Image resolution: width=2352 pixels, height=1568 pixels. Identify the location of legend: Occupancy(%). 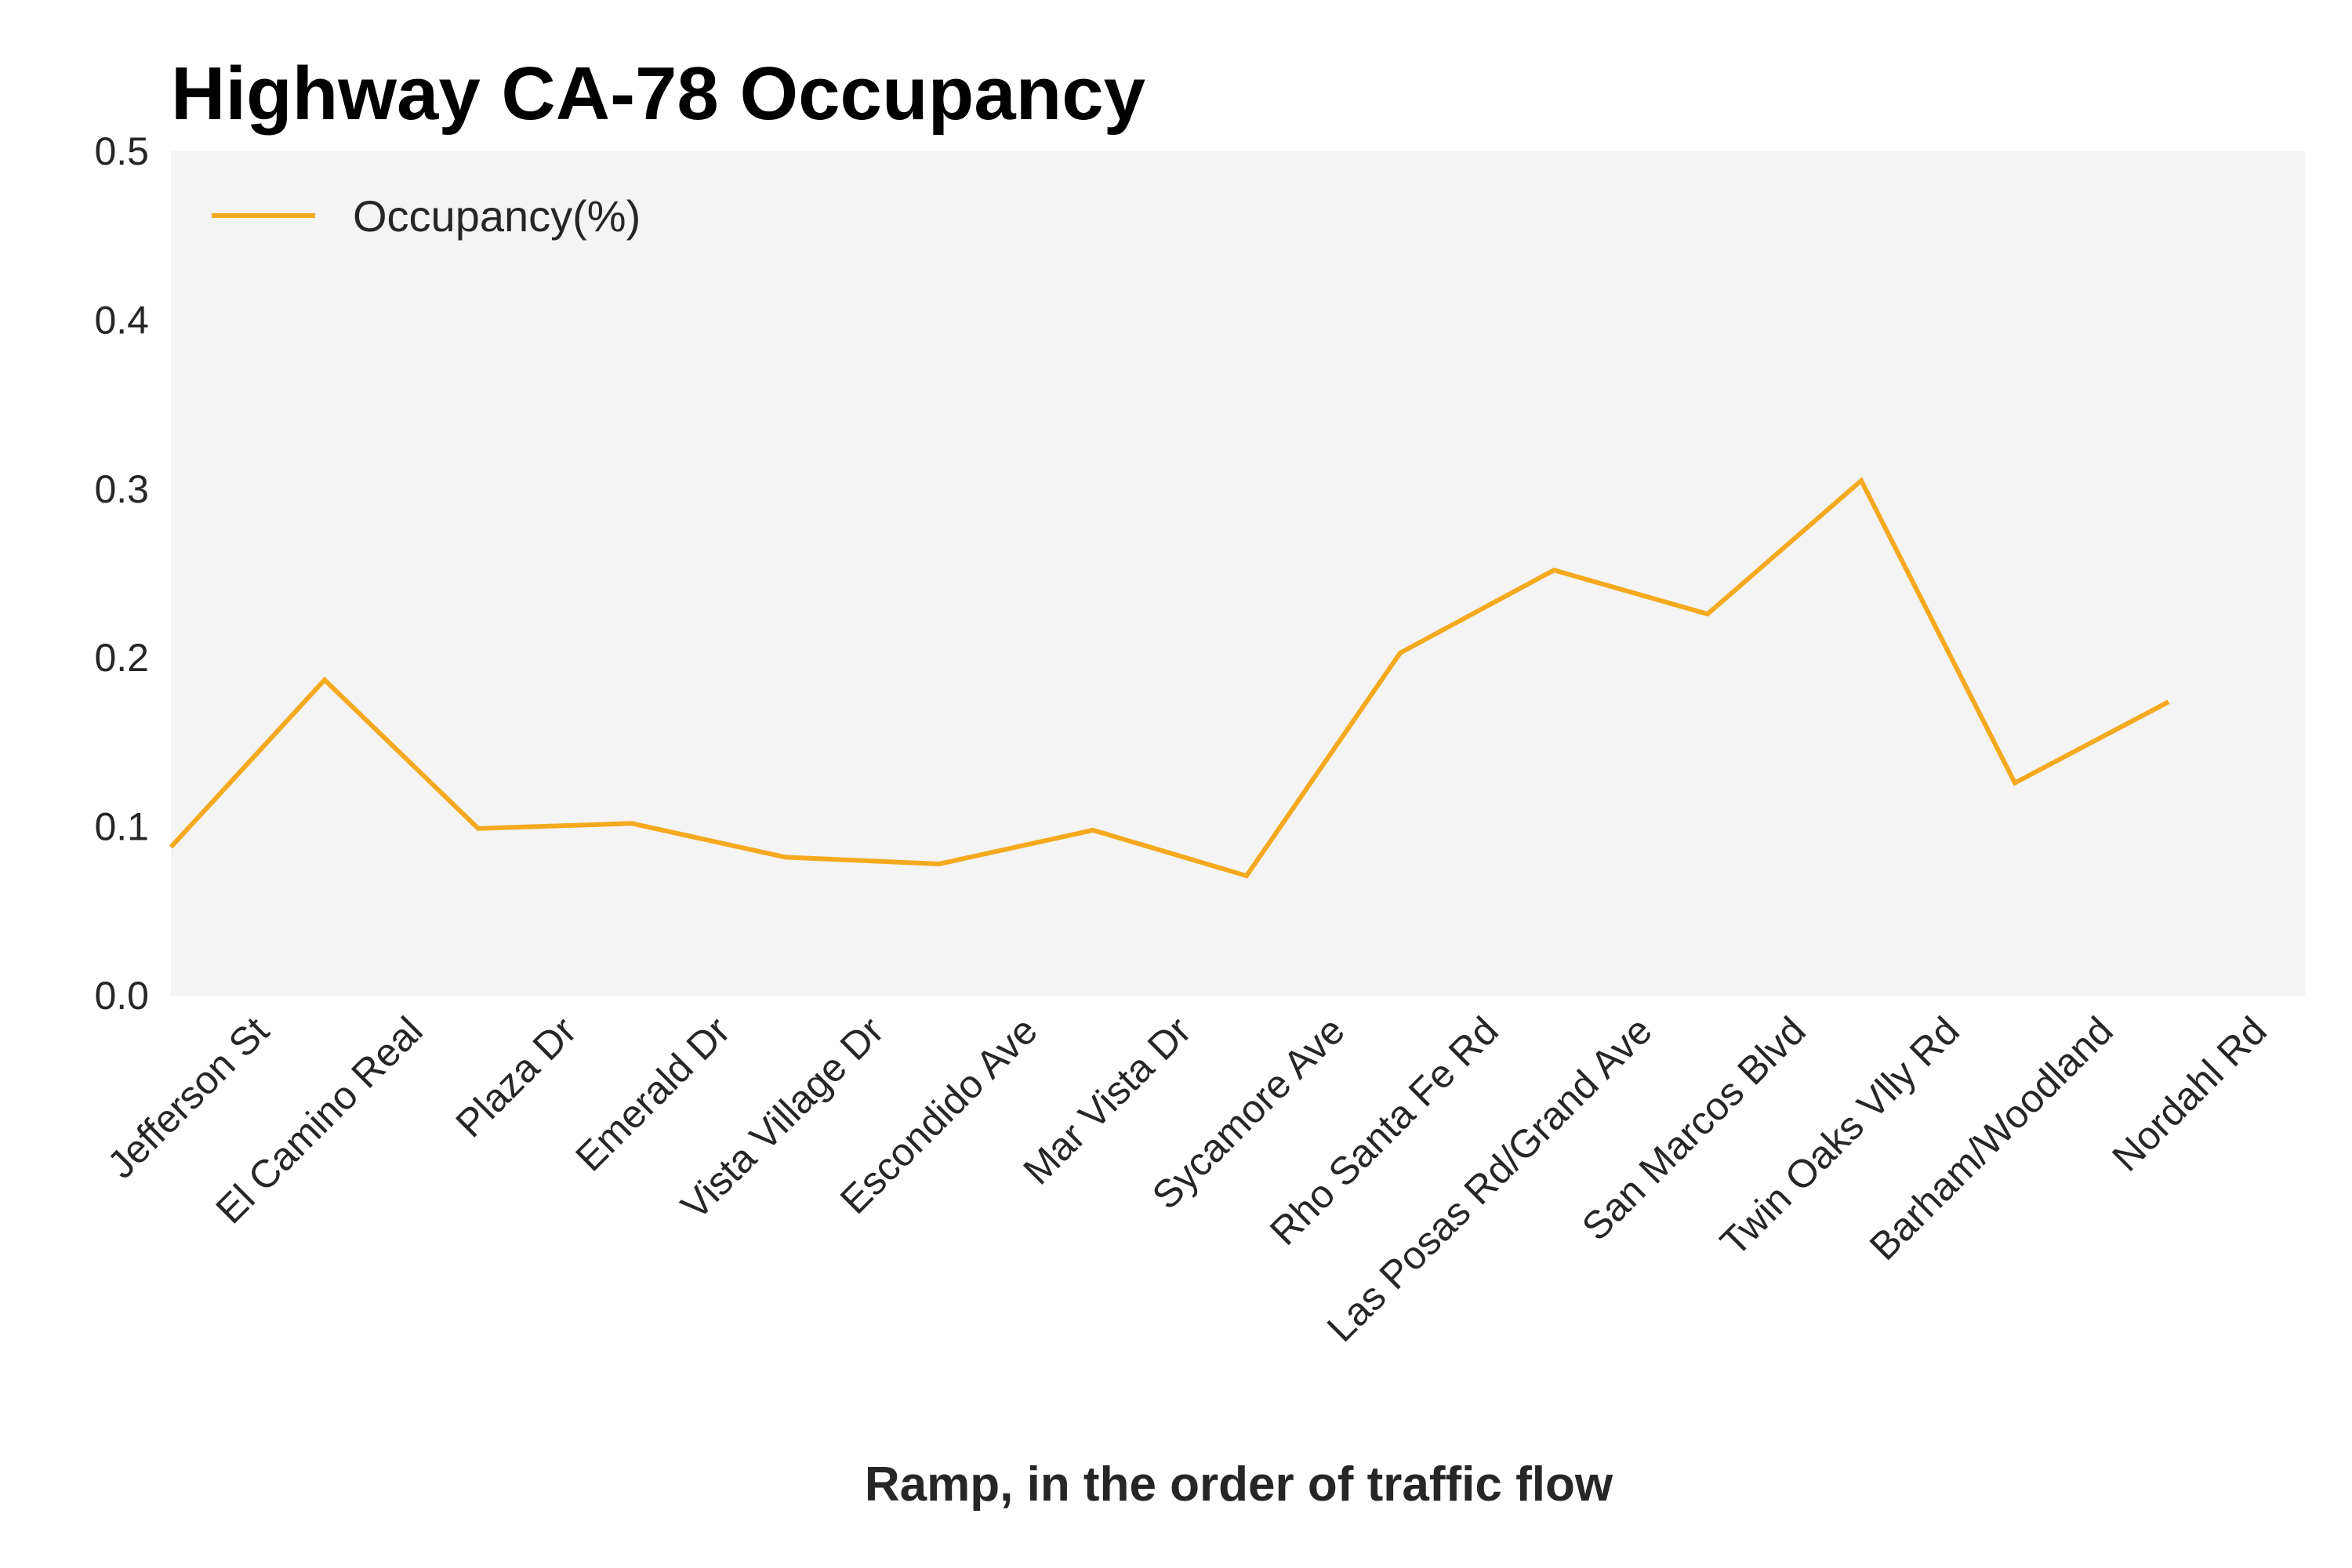
(426, 216).